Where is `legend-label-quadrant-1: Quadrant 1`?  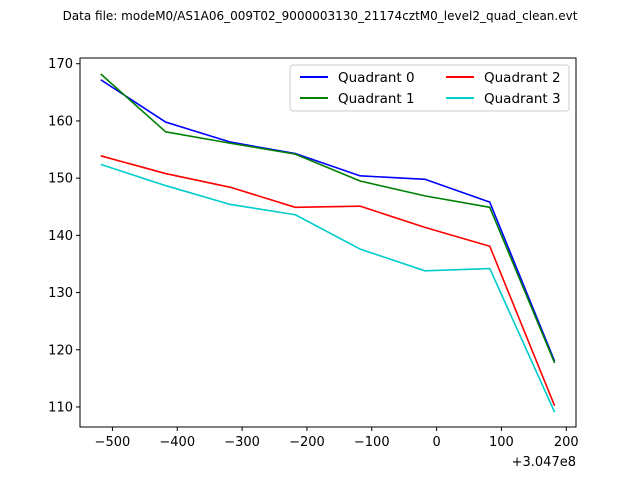 legend-label-quadrant-1: Quadrant 1 is located at coordinates (376, 99).